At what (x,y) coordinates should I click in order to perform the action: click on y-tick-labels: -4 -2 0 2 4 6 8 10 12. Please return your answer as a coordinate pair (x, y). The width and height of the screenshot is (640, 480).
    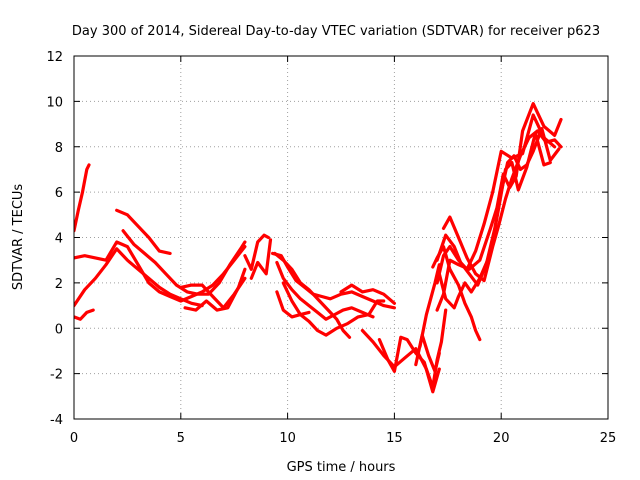
    Looking at the image, I should click on (54, 239).